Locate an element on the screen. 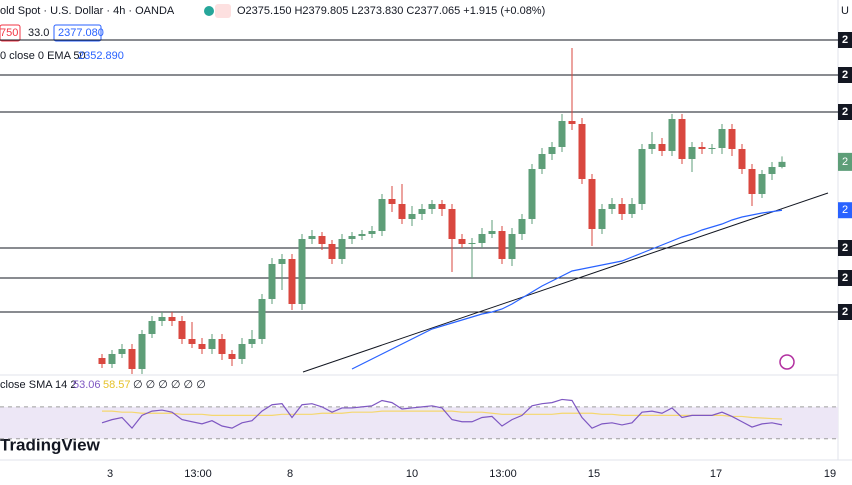 The width and height of the screenshot is (852, 485). rsi-extra: ∅ ∅ ∅ ∅ ∅ ∅ is located at coordinates (169, 385).